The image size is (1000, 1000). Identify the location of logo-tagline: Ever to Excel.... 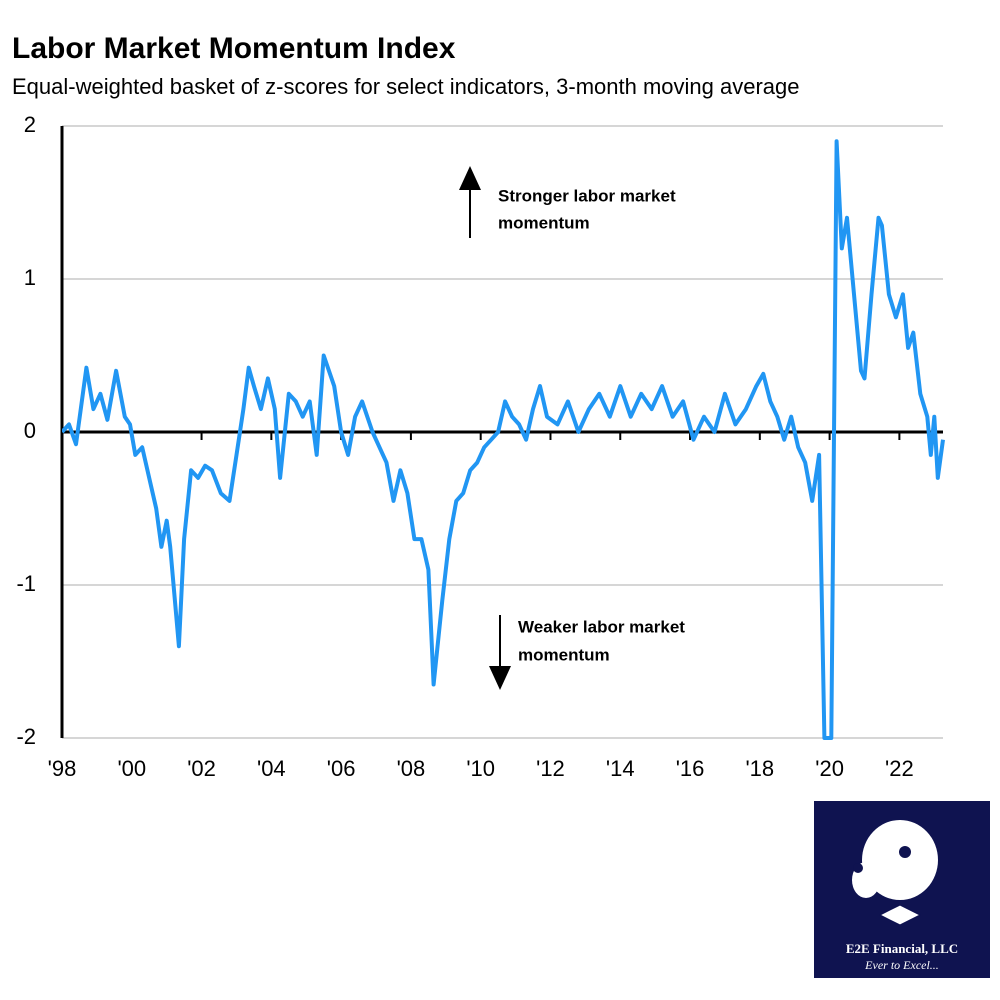
(901, 965).